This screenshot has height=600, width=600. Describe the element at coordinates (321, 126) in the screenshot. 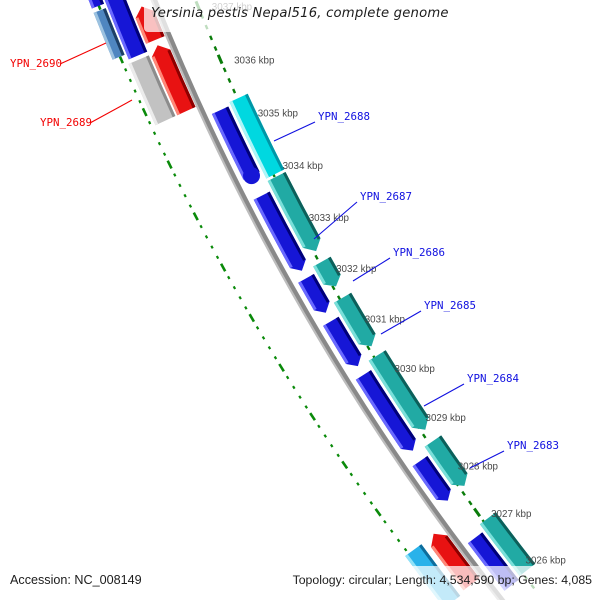

I see `gene-callout-YPN_2688: YPN_2688` at that location.